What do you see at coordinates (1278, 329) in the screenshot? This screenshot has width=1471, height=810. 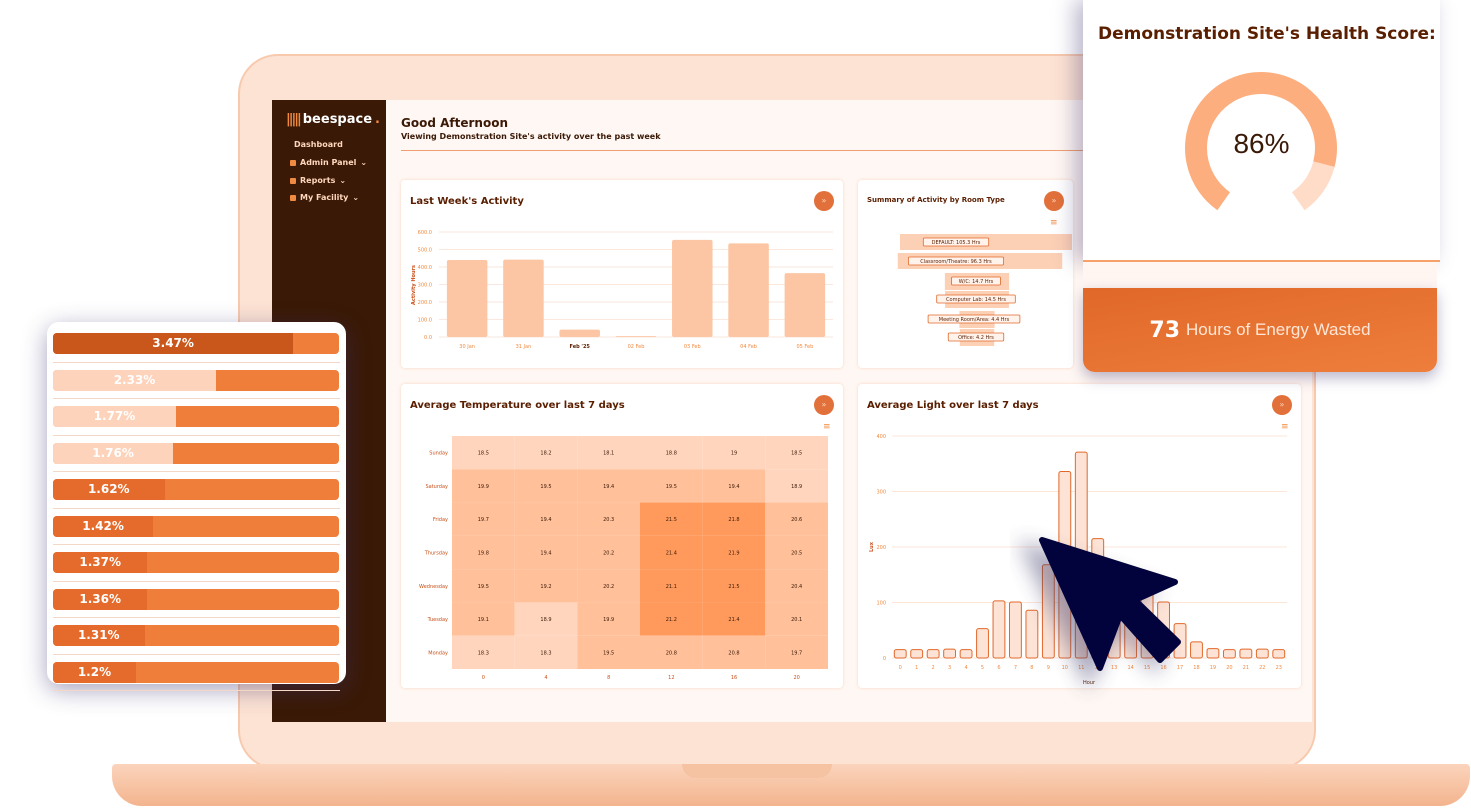 I see `energy-label: Hours of Energy Wasted` at bounding box center [1278, 329].